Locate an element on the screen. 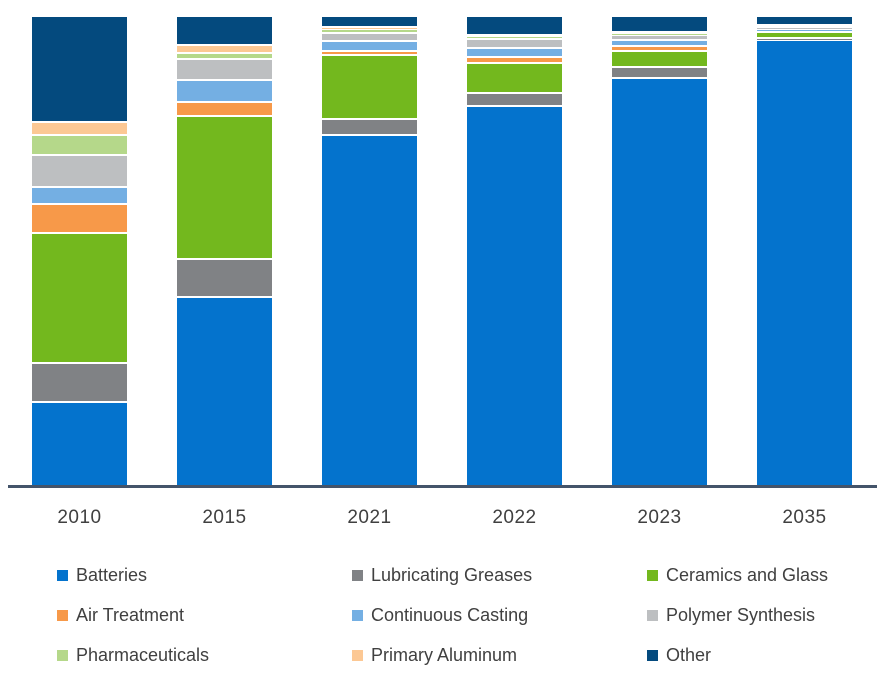 The height and width of the screenshot is (684, 893). legend-item-ceramics-and-glass: Ceramics and Glass is located at coordinates (770, 575).